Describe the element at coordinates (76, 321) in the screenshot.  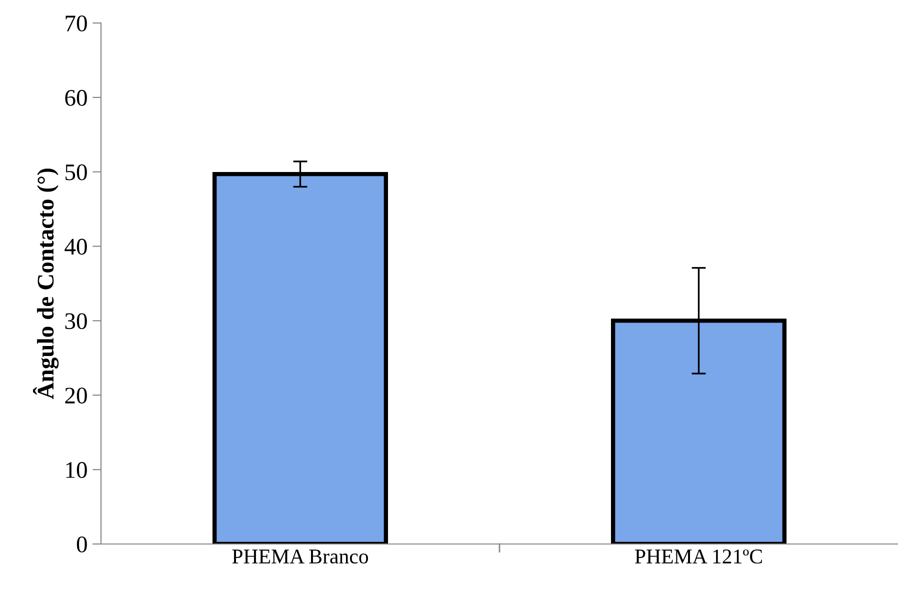
I see `y-tick-label: 30` at that location.